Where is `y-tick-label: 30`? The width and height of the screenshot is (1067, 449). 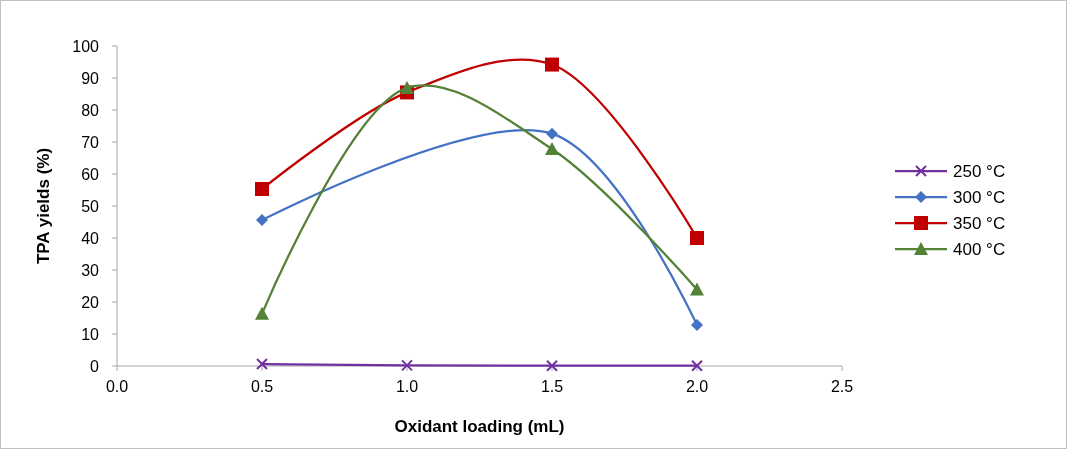
y-tick-label: 30 is located at coordinates (90, 270).